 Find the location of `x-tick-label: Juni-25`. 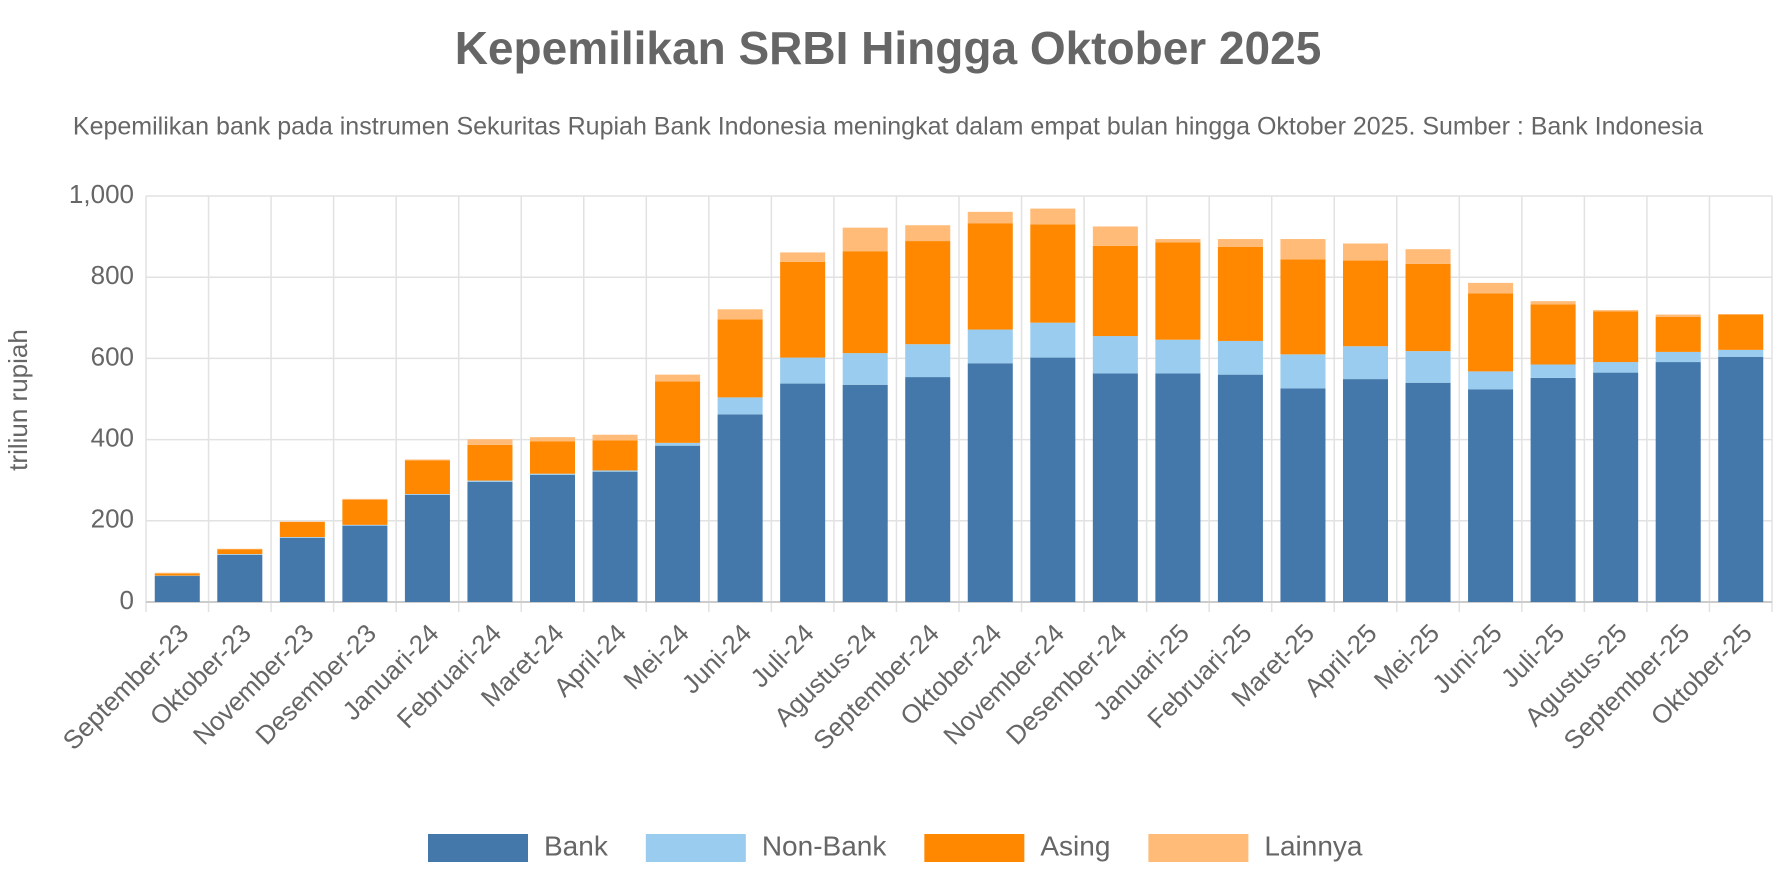

x-tick-label: Juni-25 is located at coordinates (1467, 659).